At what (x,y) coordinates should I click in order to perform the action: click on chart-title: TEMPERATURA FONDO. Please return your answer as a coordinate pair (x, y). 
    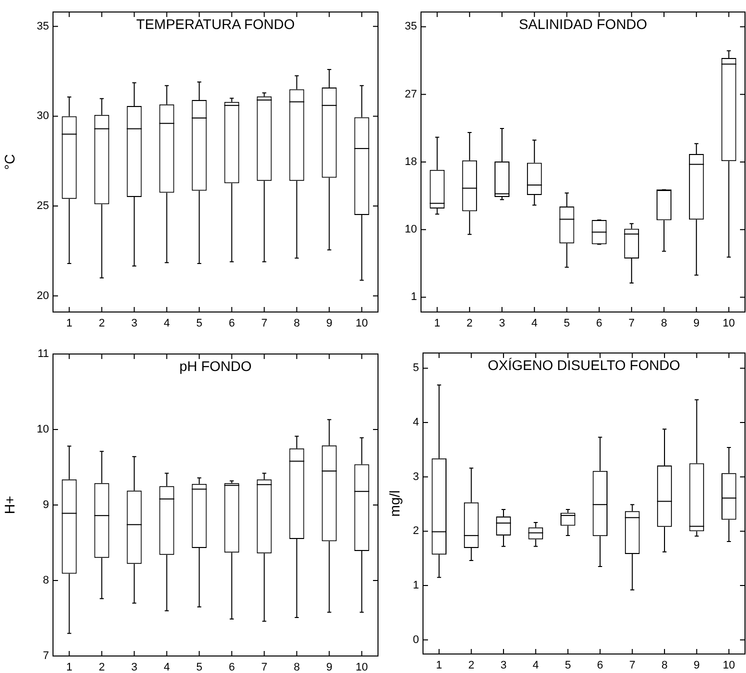
    Looking at the image, I should click on (215, 24).